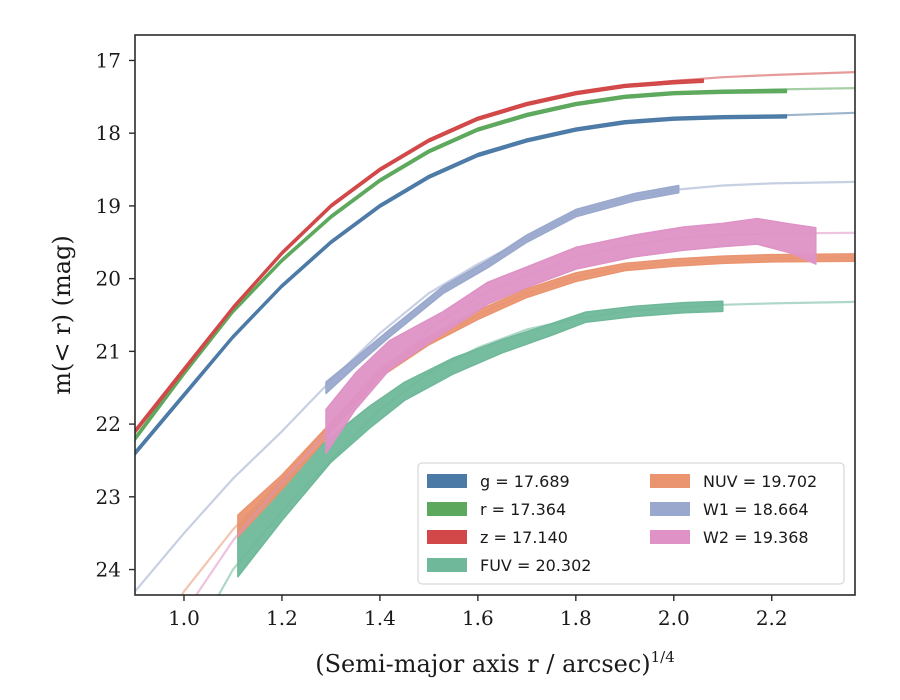  I want to click on x-axis-ticks: 1.0 1.2 1.4 1.6 1.8 2.0 2.2, so click(478, 612).